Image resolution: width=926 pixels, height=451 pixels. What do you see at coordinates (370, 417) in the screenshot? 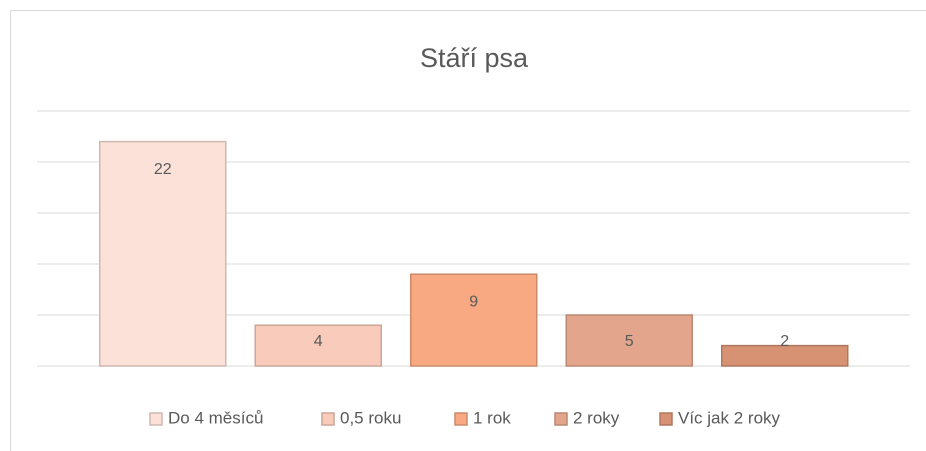
I see `legend-label: 0,5 roku` at bounding box center [370, 417].